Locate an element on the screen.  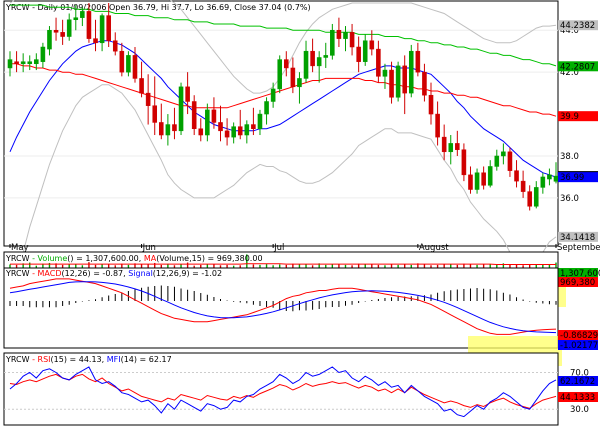
value-label-text: -0.86829 is located at coordinates (579, 336).